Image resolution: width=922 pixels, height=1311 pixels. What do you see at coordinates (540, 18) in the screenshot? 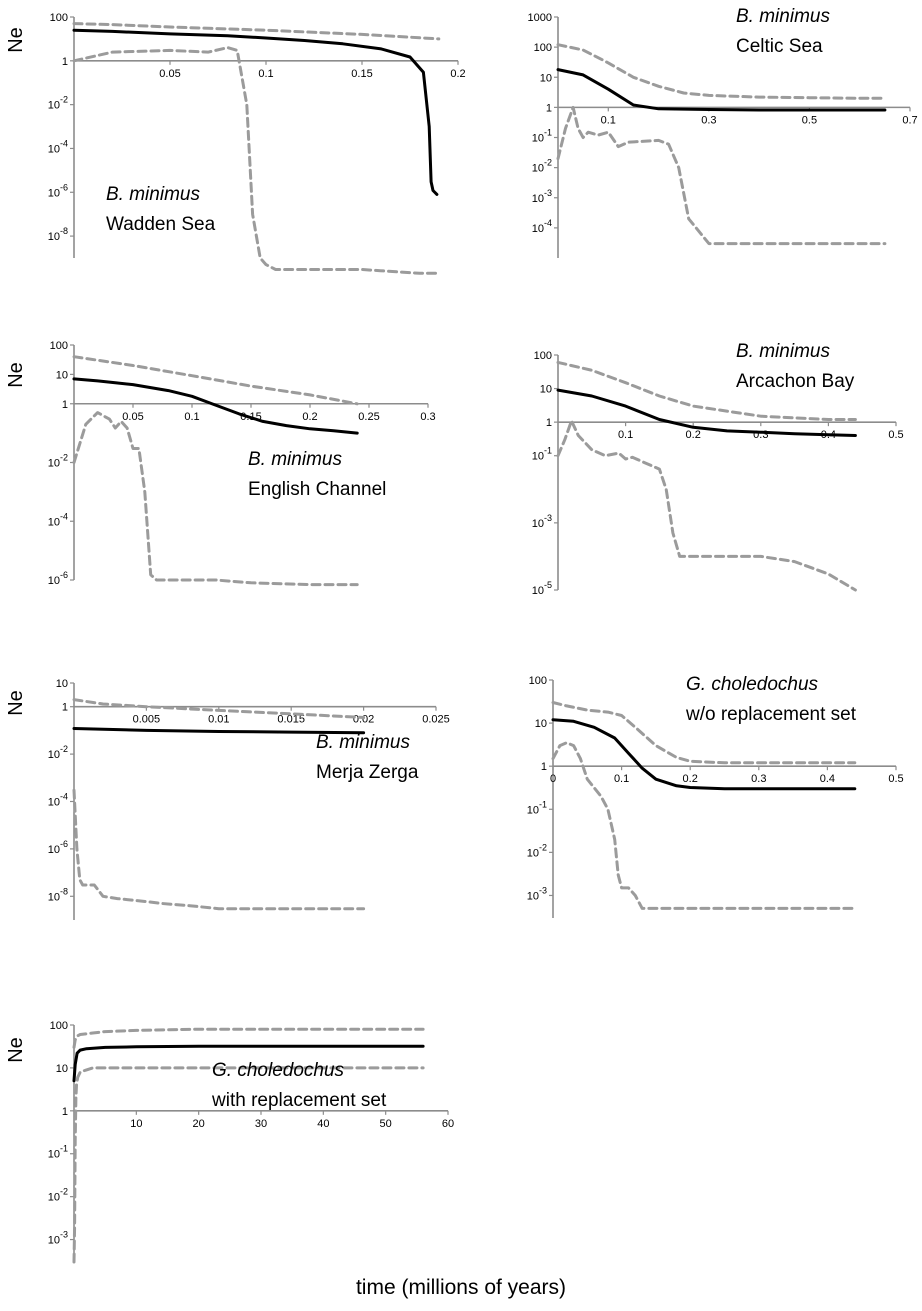
I see `y-tick-label: 1000` at bounding box center [540, 18].